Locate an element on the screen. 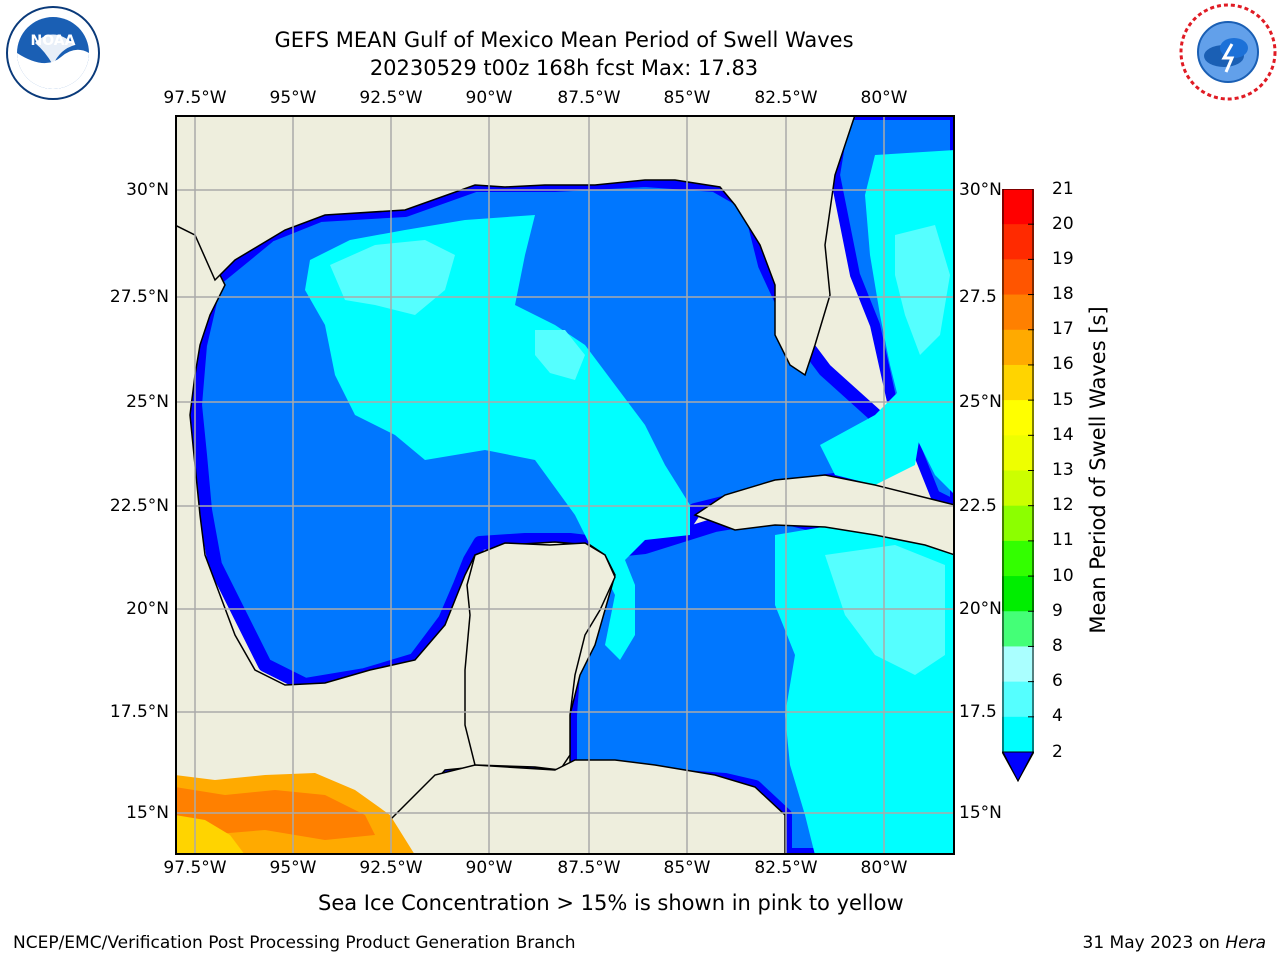 The image size is (1280, 960). colorbar-tick: 18 is located at coordinates (1063, 294).